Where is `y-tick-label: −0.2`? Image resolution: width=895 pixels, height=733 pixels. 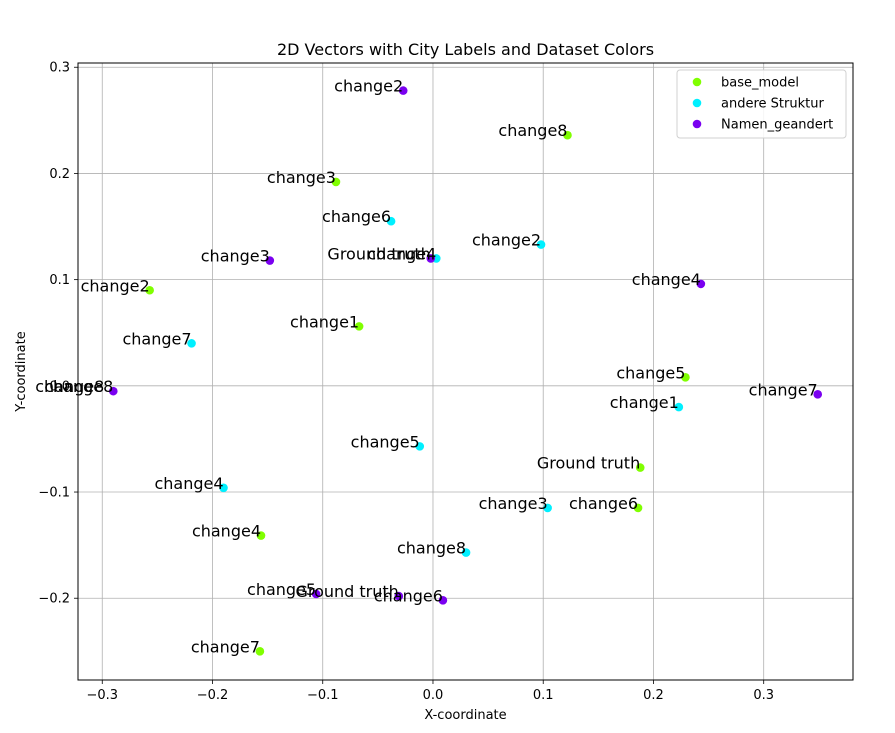 y-tick-label: −0.2 is located at coordinates (54, 599).